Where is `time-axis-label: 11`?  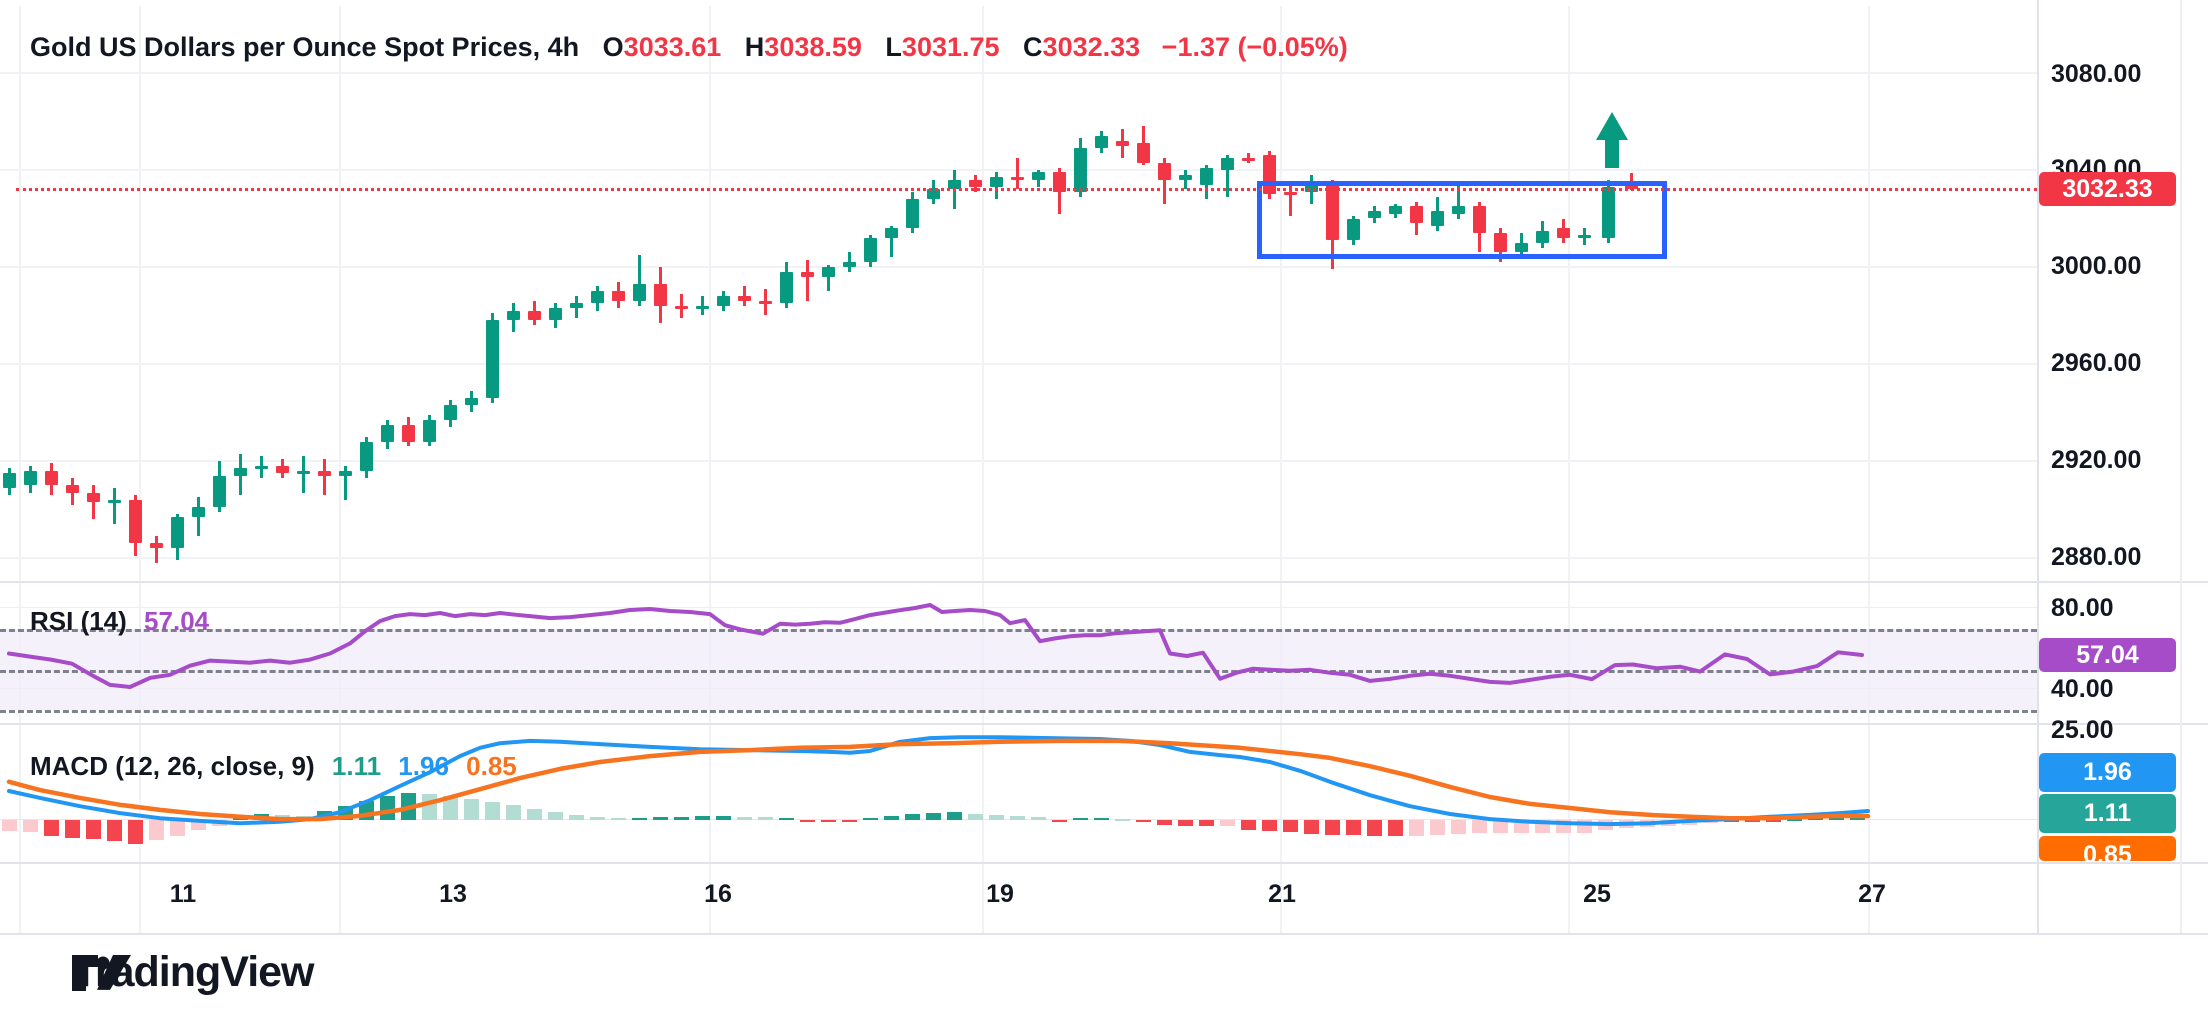 time-axis-label: 11 is located at coordinates (183, 894).